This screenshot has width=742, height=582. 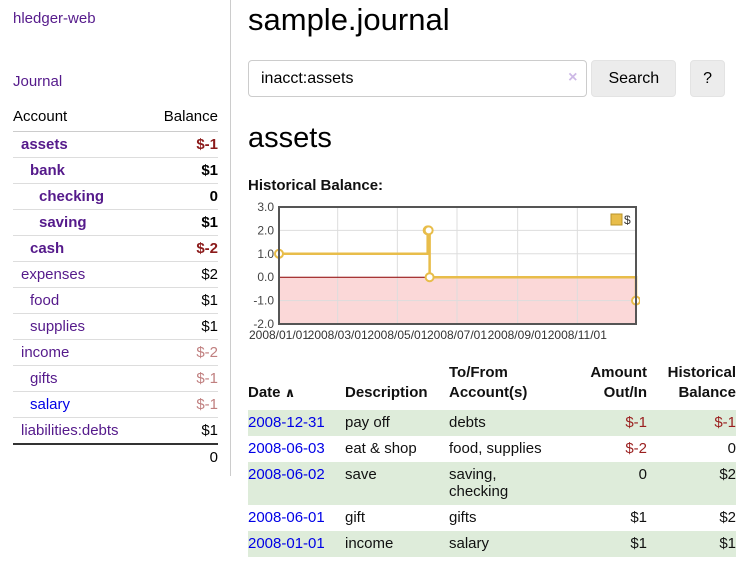 I want to click on register-row: 2008-12-31 pay off debts $-1 $-1, so click(x=492, y=423).